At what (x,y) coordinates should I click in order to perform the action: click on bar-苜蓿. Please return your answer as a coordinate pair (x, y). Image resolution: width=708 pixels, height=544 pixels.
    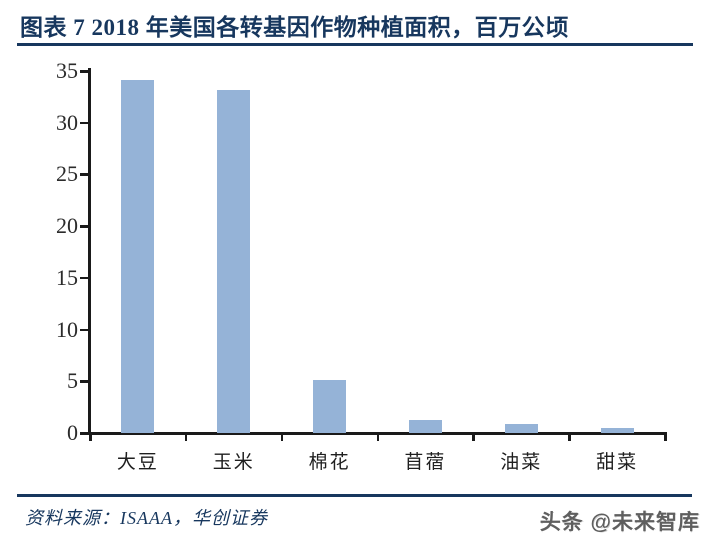
    Looking at the image, I should click on (425, 426).